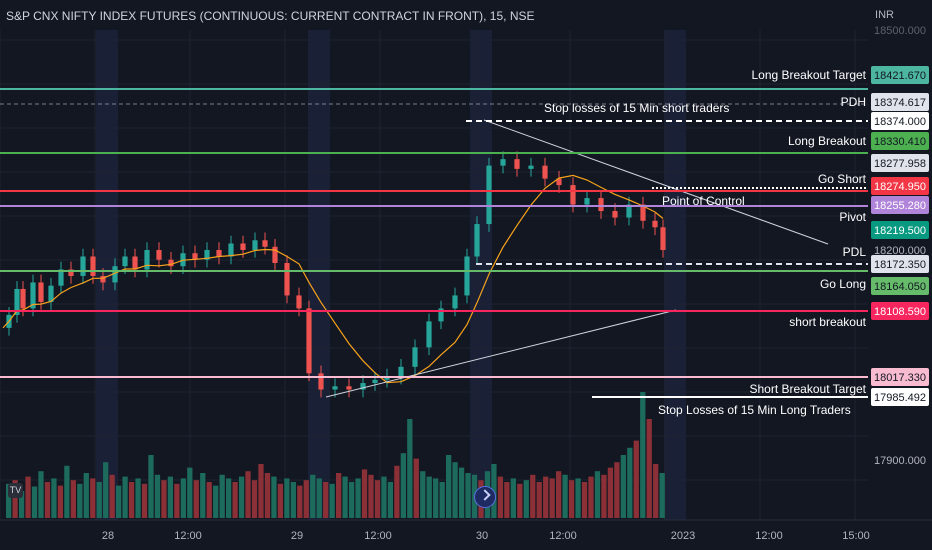 This screenshot has height=550, width=932. What do you see at coordinates (856, 536) in the screenshot?
I see `x-tick-8: 15:00` at bounding box center [856, 536].